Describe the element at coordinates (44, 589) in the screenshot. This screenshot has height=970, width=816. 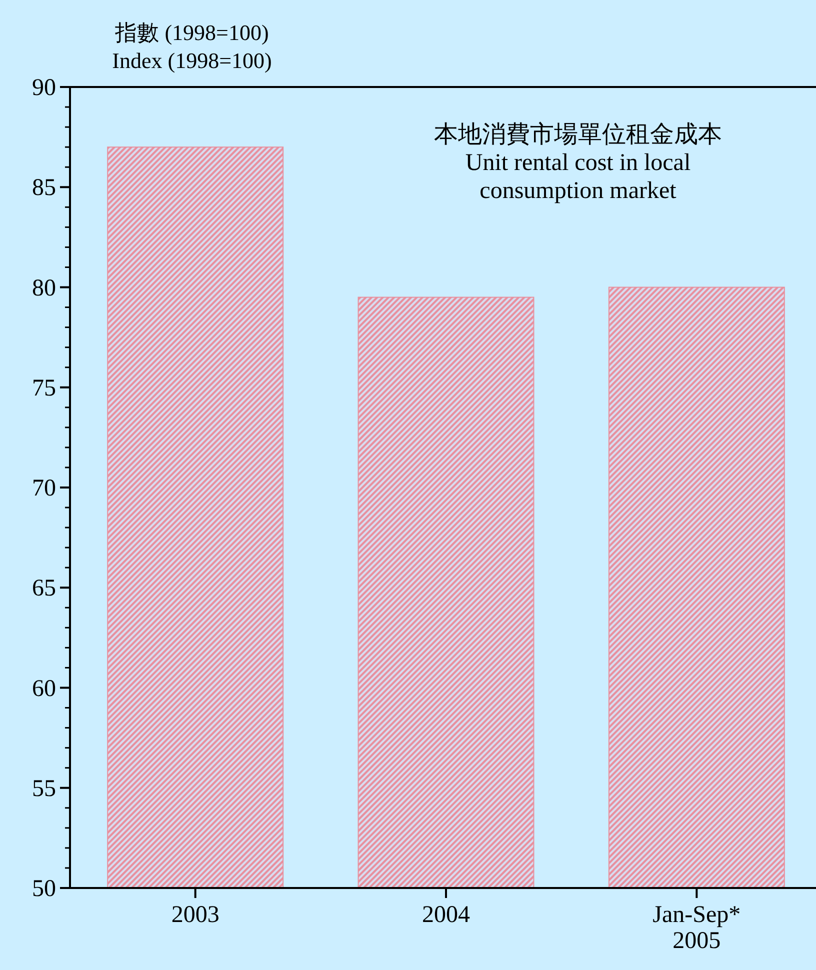
I see `y-tick-label: 65` at that location.